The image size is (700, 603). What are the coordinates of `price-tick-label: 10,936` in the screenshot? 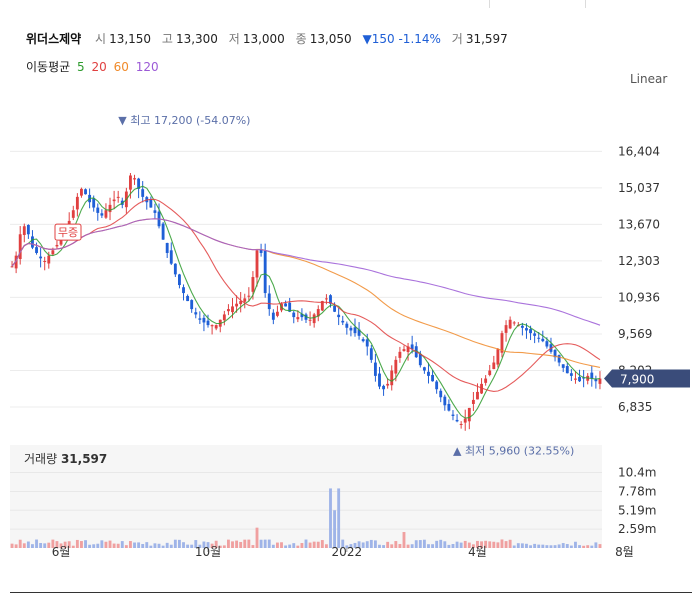 It's located at (639, 297).